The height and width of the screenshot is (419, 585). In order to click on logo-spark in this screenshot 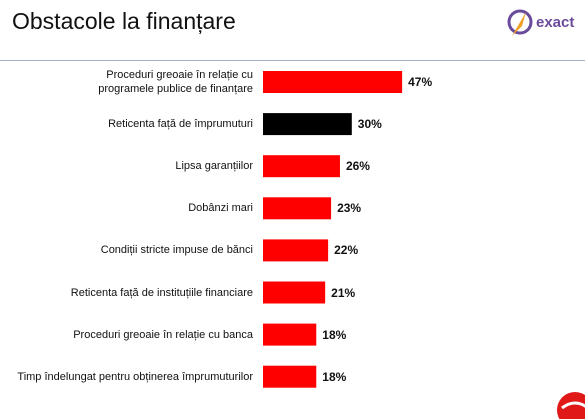, I will do `click(519, 24)`.